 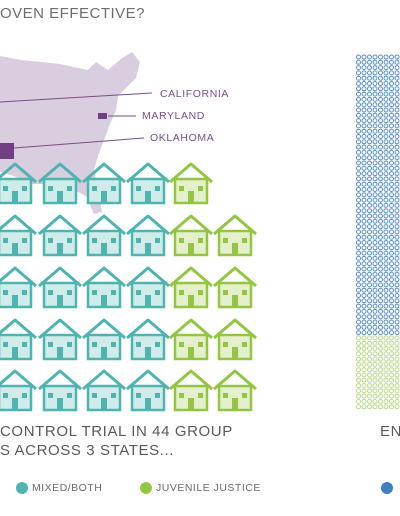 What do you see at coordinates (182, 138) in the screenshot?
I see `state-label: OKLAHOMA` at bounding box center [182, 138].